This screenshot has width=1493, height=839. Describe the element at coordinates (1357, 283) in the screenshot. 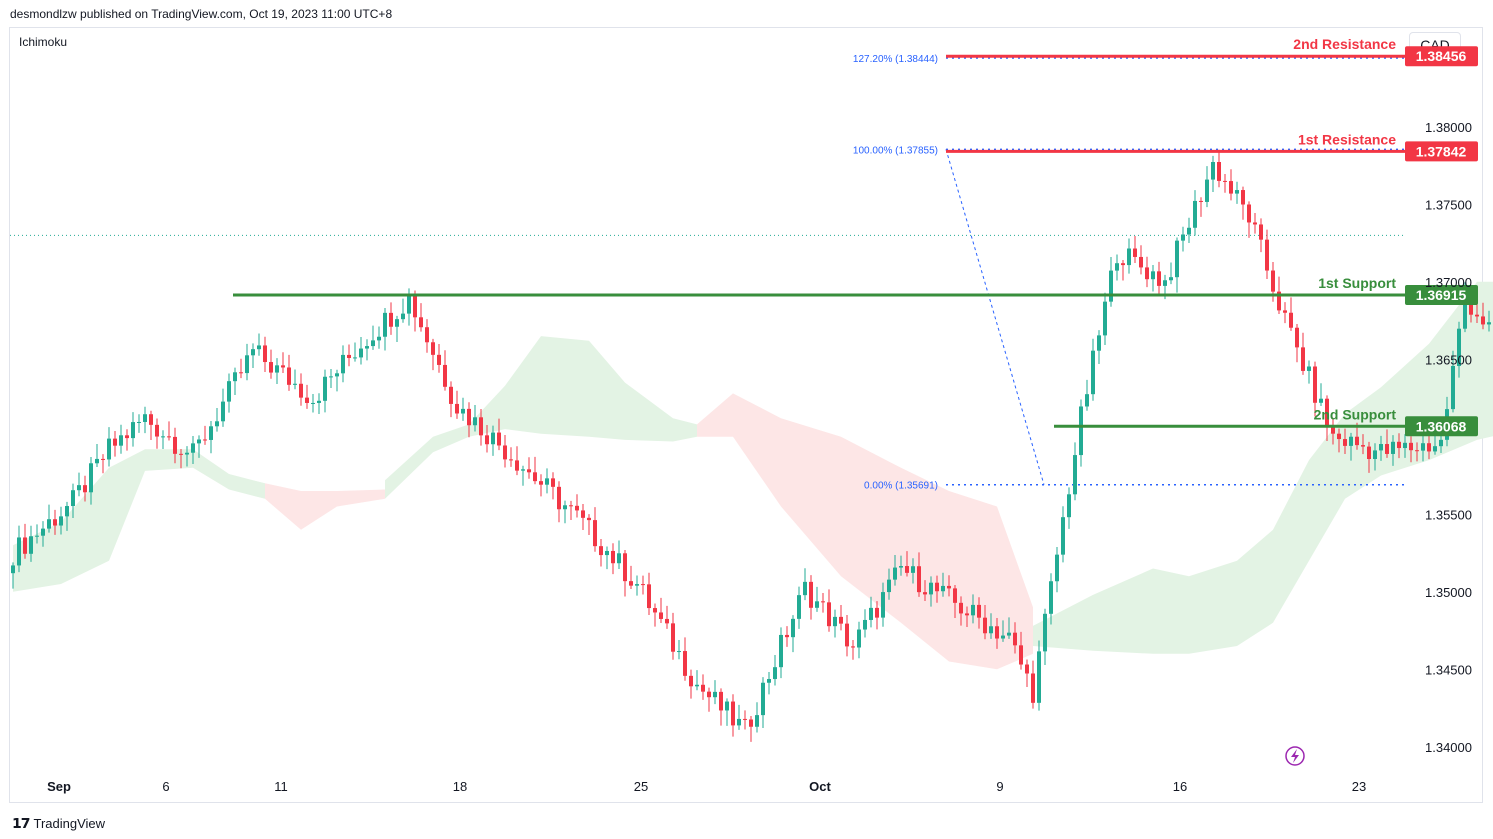

I see `level-name: 1st Support` at that location.